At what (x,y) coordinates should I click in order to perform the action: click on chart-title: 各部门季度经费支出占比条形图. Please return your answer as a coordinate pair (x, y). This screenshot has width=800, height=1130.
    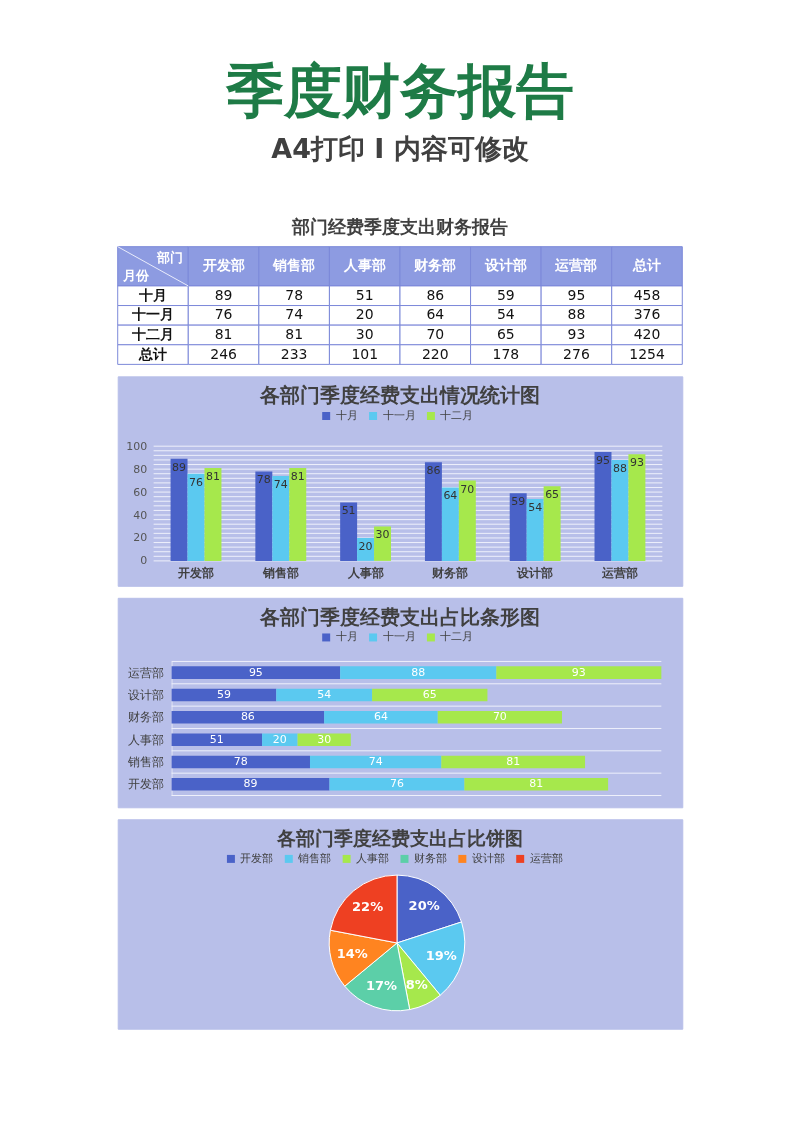
    Looking at the image, I should click on (399, 616).